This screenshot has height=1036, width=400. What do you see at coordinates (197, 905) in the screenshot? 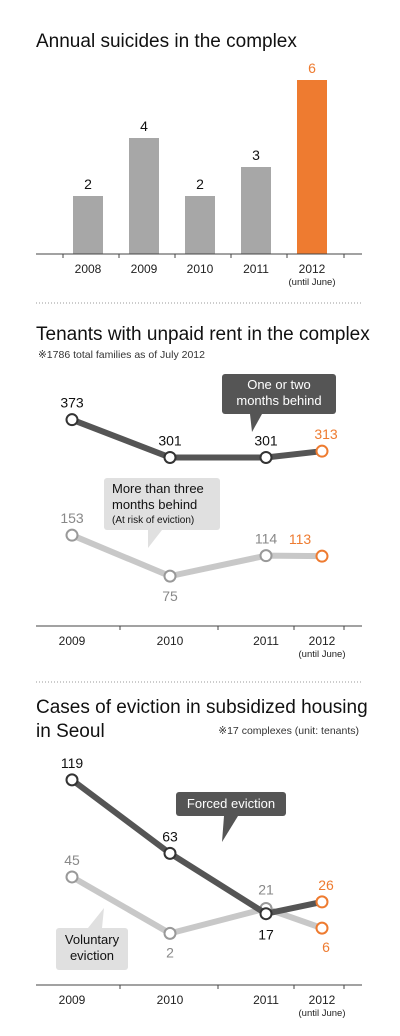
I see `series-line-voluntary-eviction` at bounding box center [197, 905].